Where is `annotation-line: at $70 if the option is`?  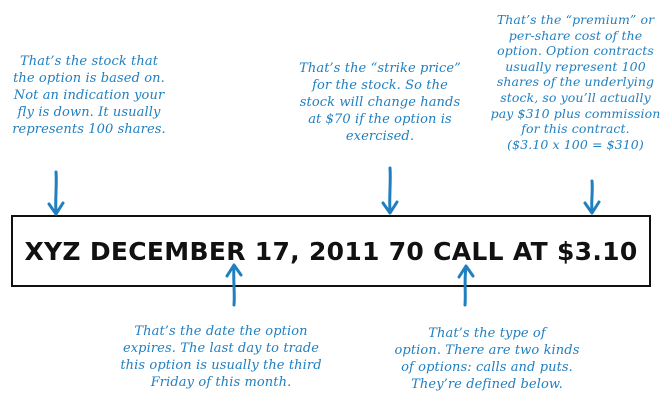
annotation-line: at $70 if the option is is located at coordinates (380, 119).